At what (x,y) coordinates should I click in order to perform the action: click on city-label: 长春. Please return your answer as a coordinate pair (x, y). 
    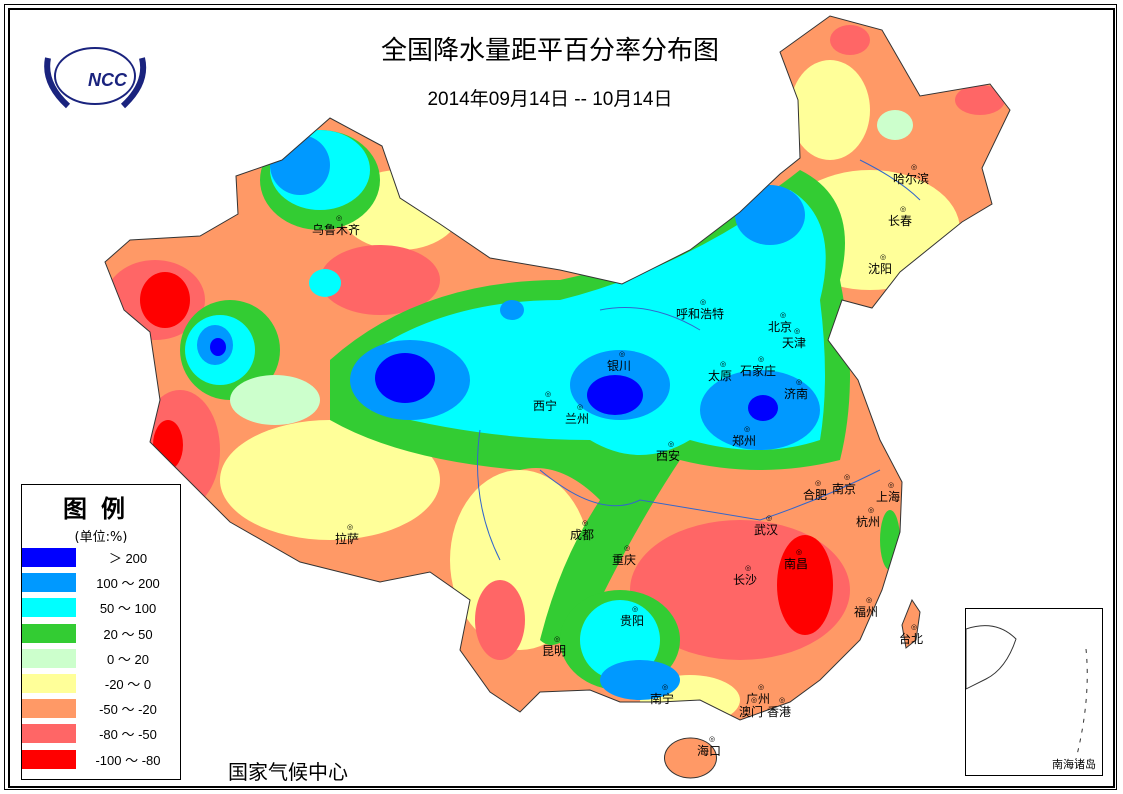
    Looking at the image, I should click on (900, 217).